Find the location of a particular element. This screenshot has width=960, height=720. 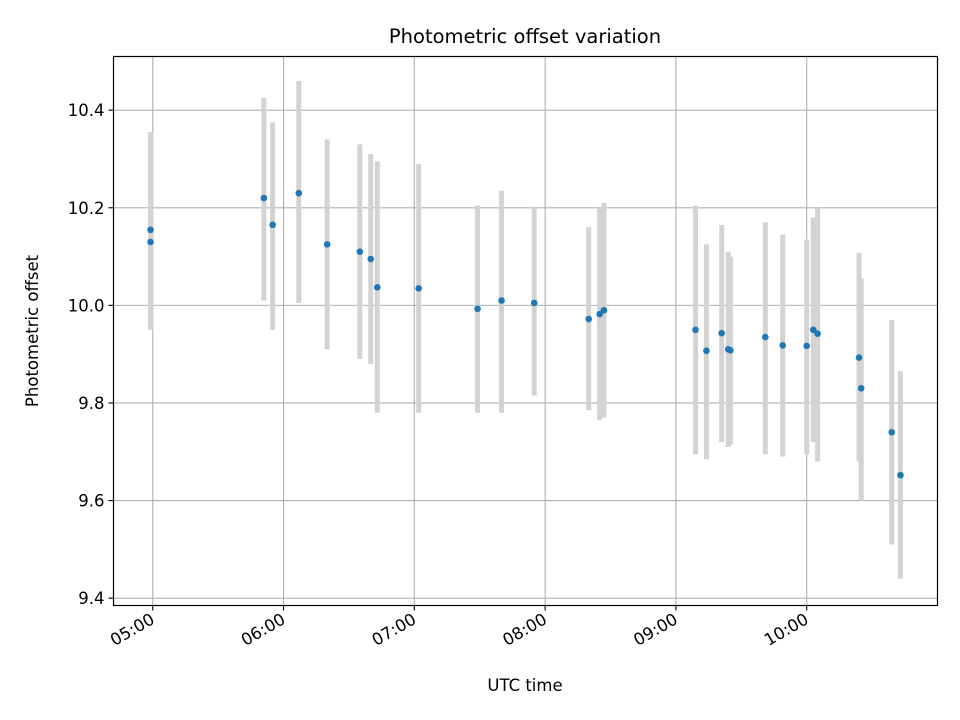

y-tick-label: 10.4 is located at coordinates (86, 110).